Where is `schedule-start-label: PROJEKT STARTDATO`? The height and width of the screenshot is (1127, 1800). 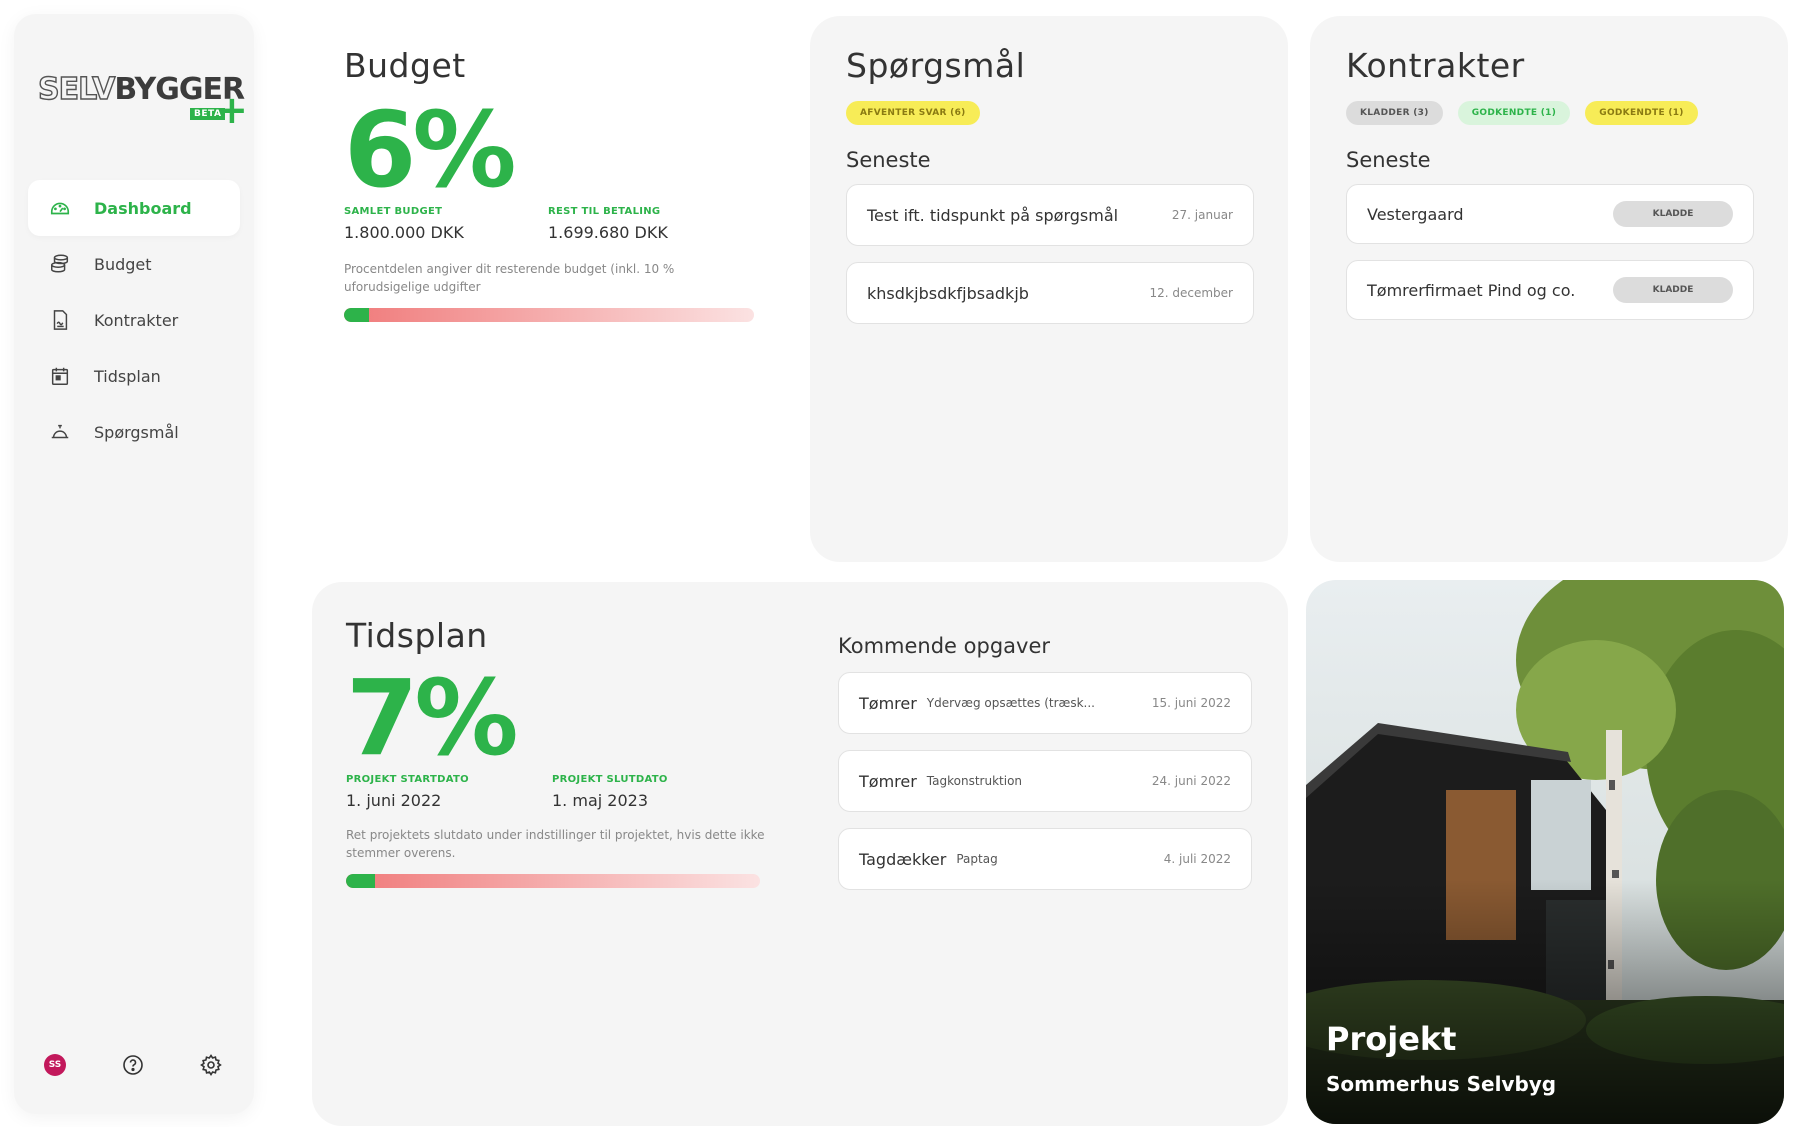 schedule-start-label: PROJEKT STARTDATO is located at coordinates (407, 779).